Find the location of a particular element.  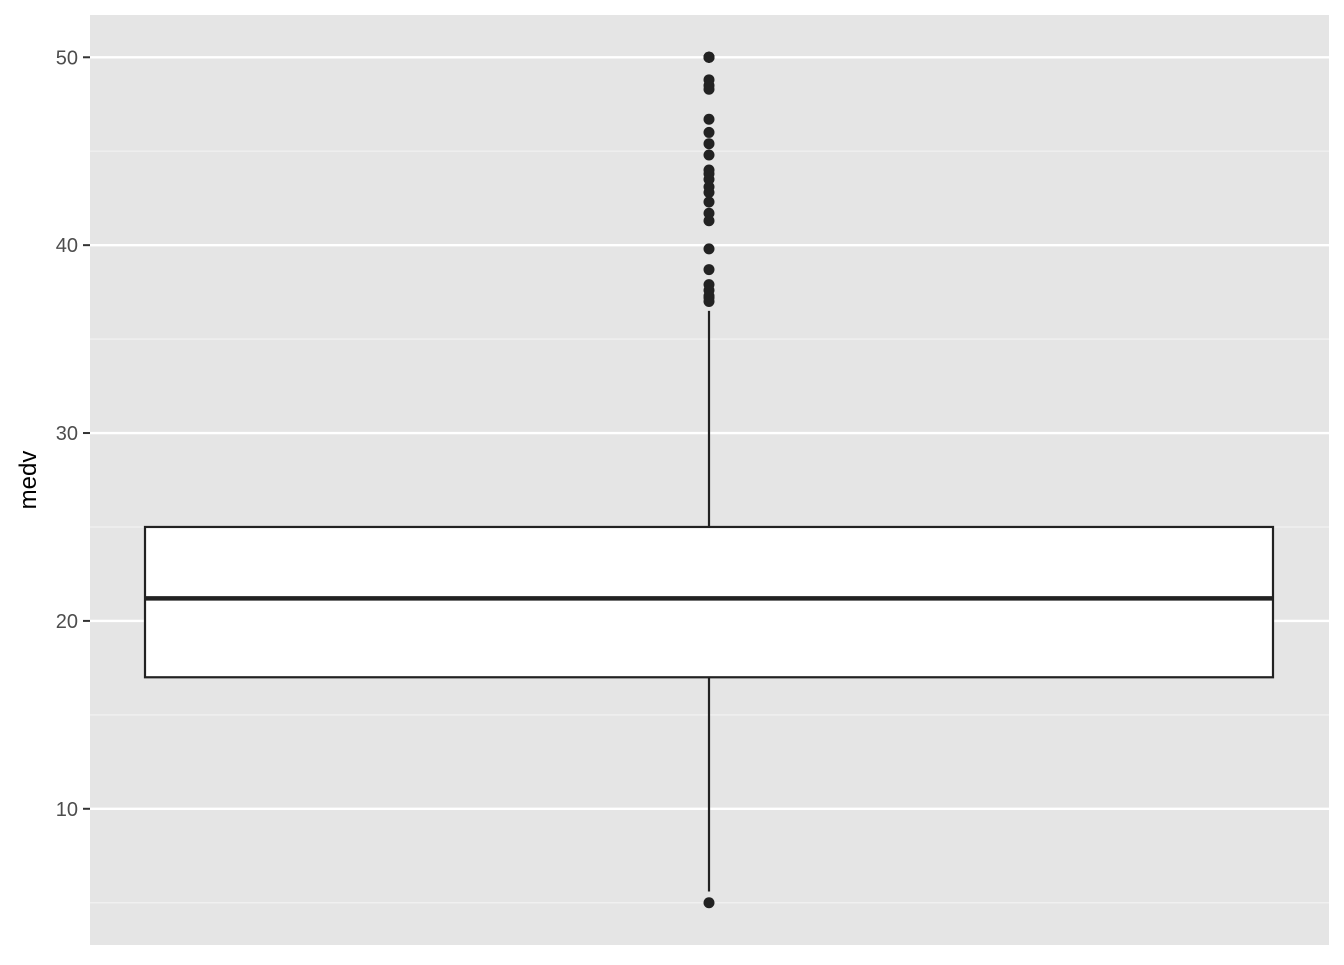

y-tick-label: 20 is located at coordinates (67, 622).